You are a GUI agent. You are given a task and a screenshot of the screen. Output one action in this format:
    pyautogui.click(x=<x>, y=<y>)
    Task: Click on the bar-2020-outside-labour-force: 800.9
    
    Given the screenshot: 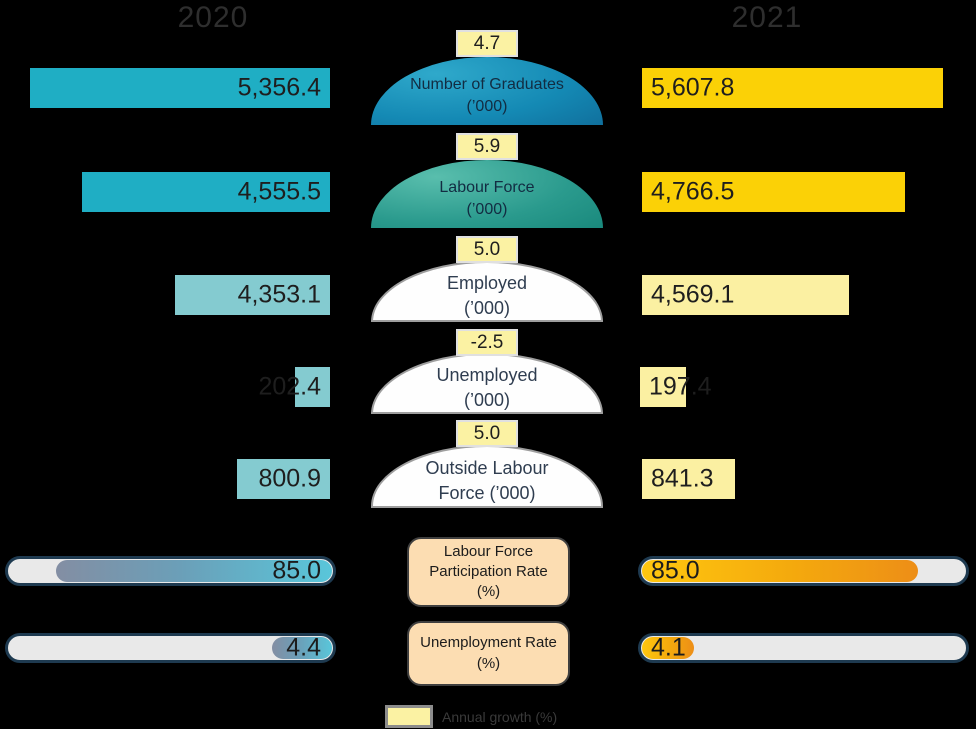 What is the action you would take?
    pyautogui.click(x=283, y=479)
    